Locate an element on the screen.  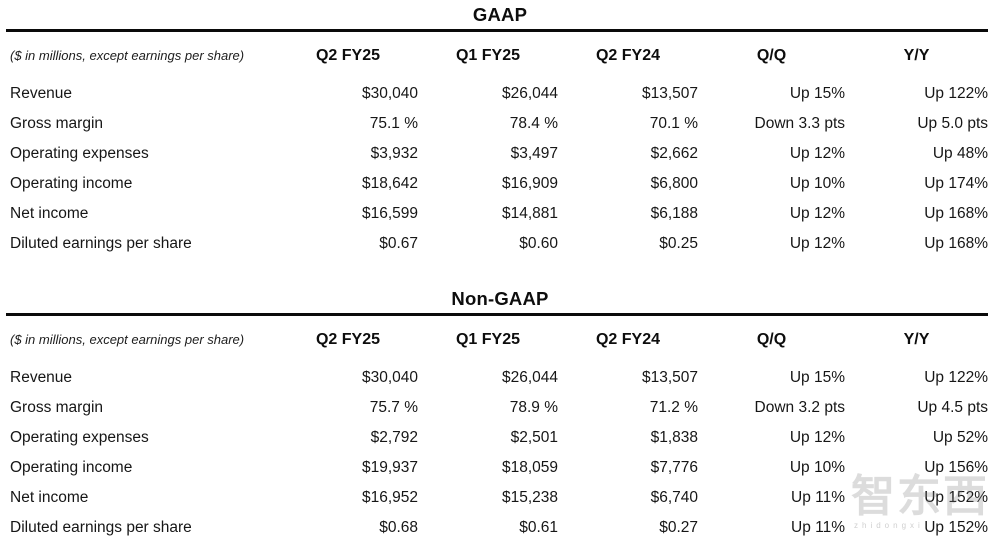
cell-value: $3,932 is located at coordinates (394, 153).